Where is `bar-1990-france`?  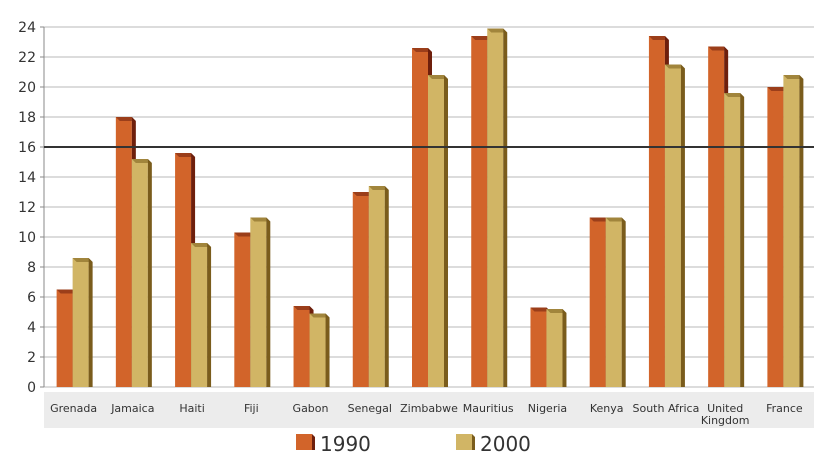
bar-1990-france is located at coordinates (775, 237).